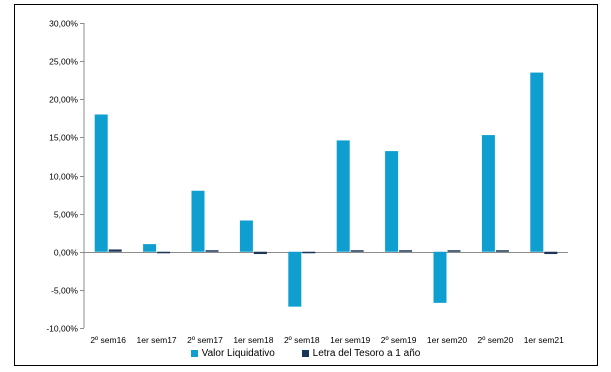 This screenshot has width=611, height=372. I want to click on y-tick-label: 25,00%, so click(63, 62).